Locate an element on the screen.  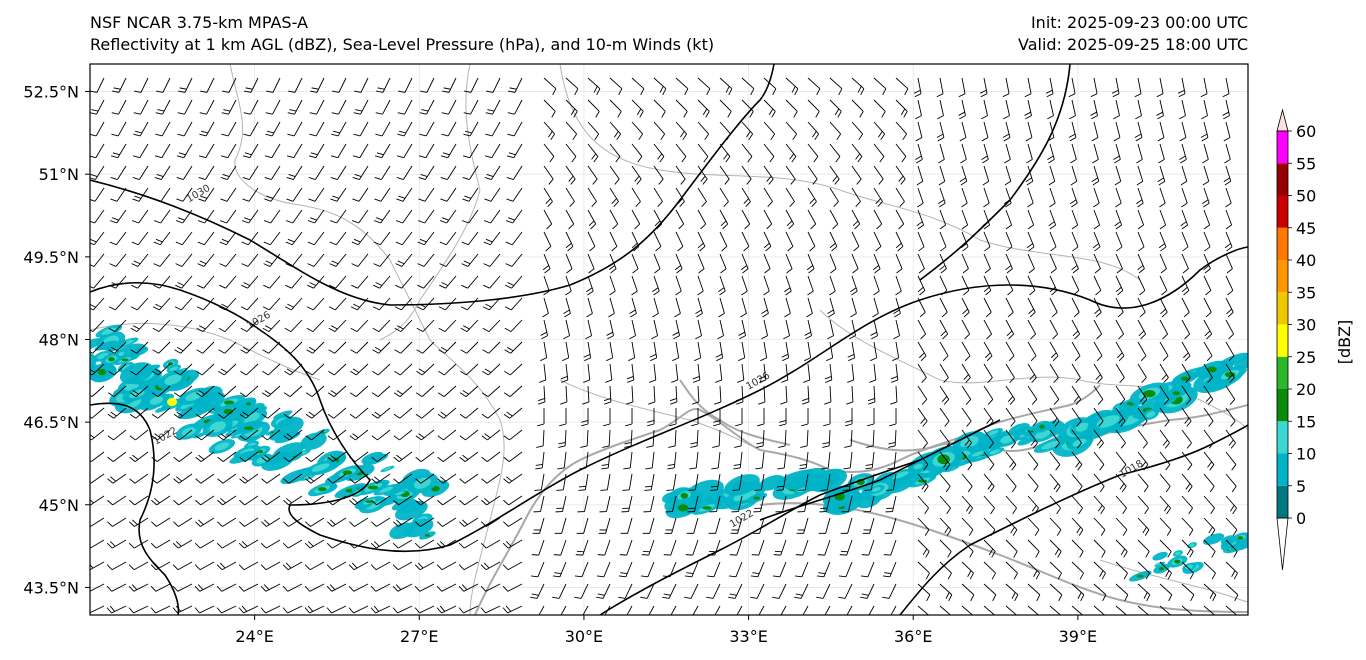
colorbar-swatch is located at coordinates (1282, 469).